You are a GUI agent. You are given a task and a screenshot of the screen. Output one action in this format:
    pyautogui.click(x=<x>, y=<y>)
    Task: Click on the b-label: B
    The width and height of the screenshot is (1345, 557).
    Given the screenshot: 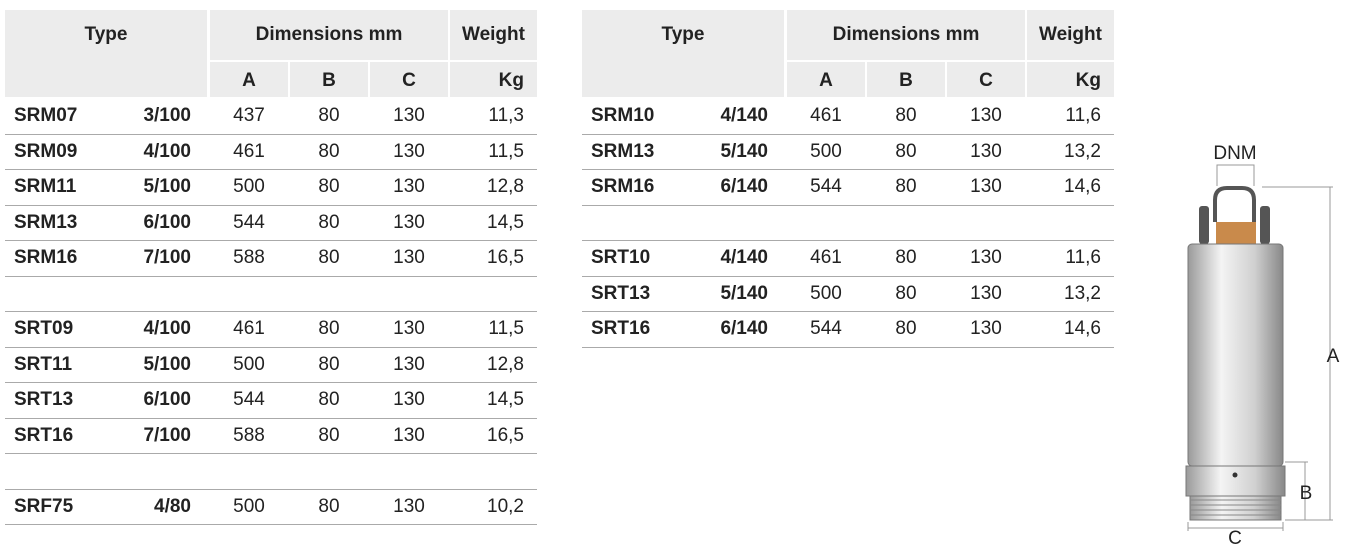 What is the action you would take?
    pyautogui.click(x=1306, y=493)
    